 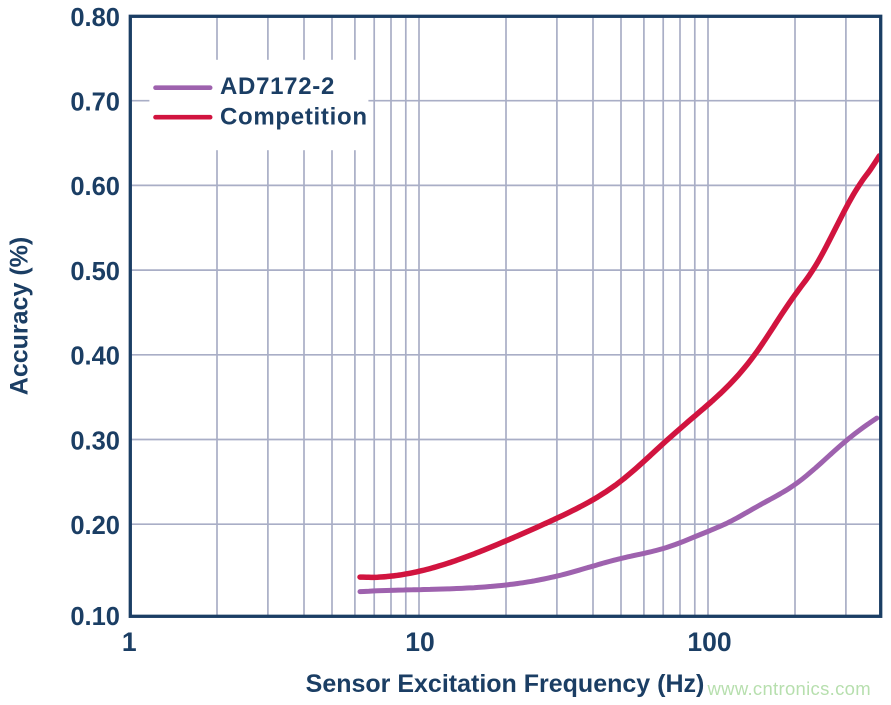 What do you see at coordinates (19, 316) in the screenshot?
I see `svg-text: Accuracy (%)` at bounding box center [19, 316].